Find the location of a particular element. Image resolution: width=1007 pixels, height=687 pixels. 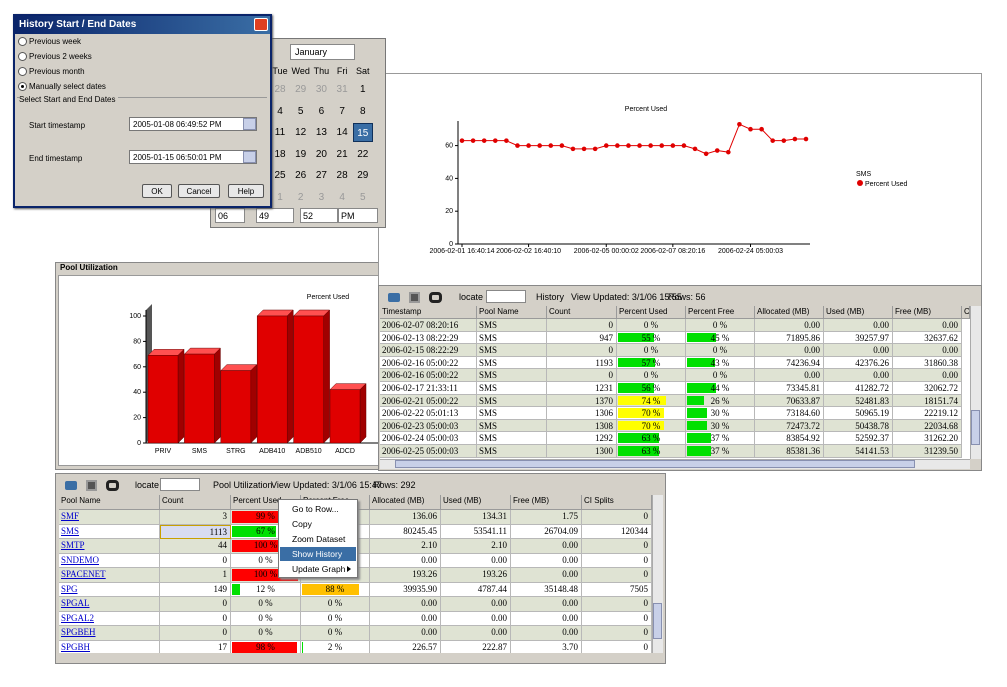

pool-link: SPGBEH is located at coordinates (78, 632).